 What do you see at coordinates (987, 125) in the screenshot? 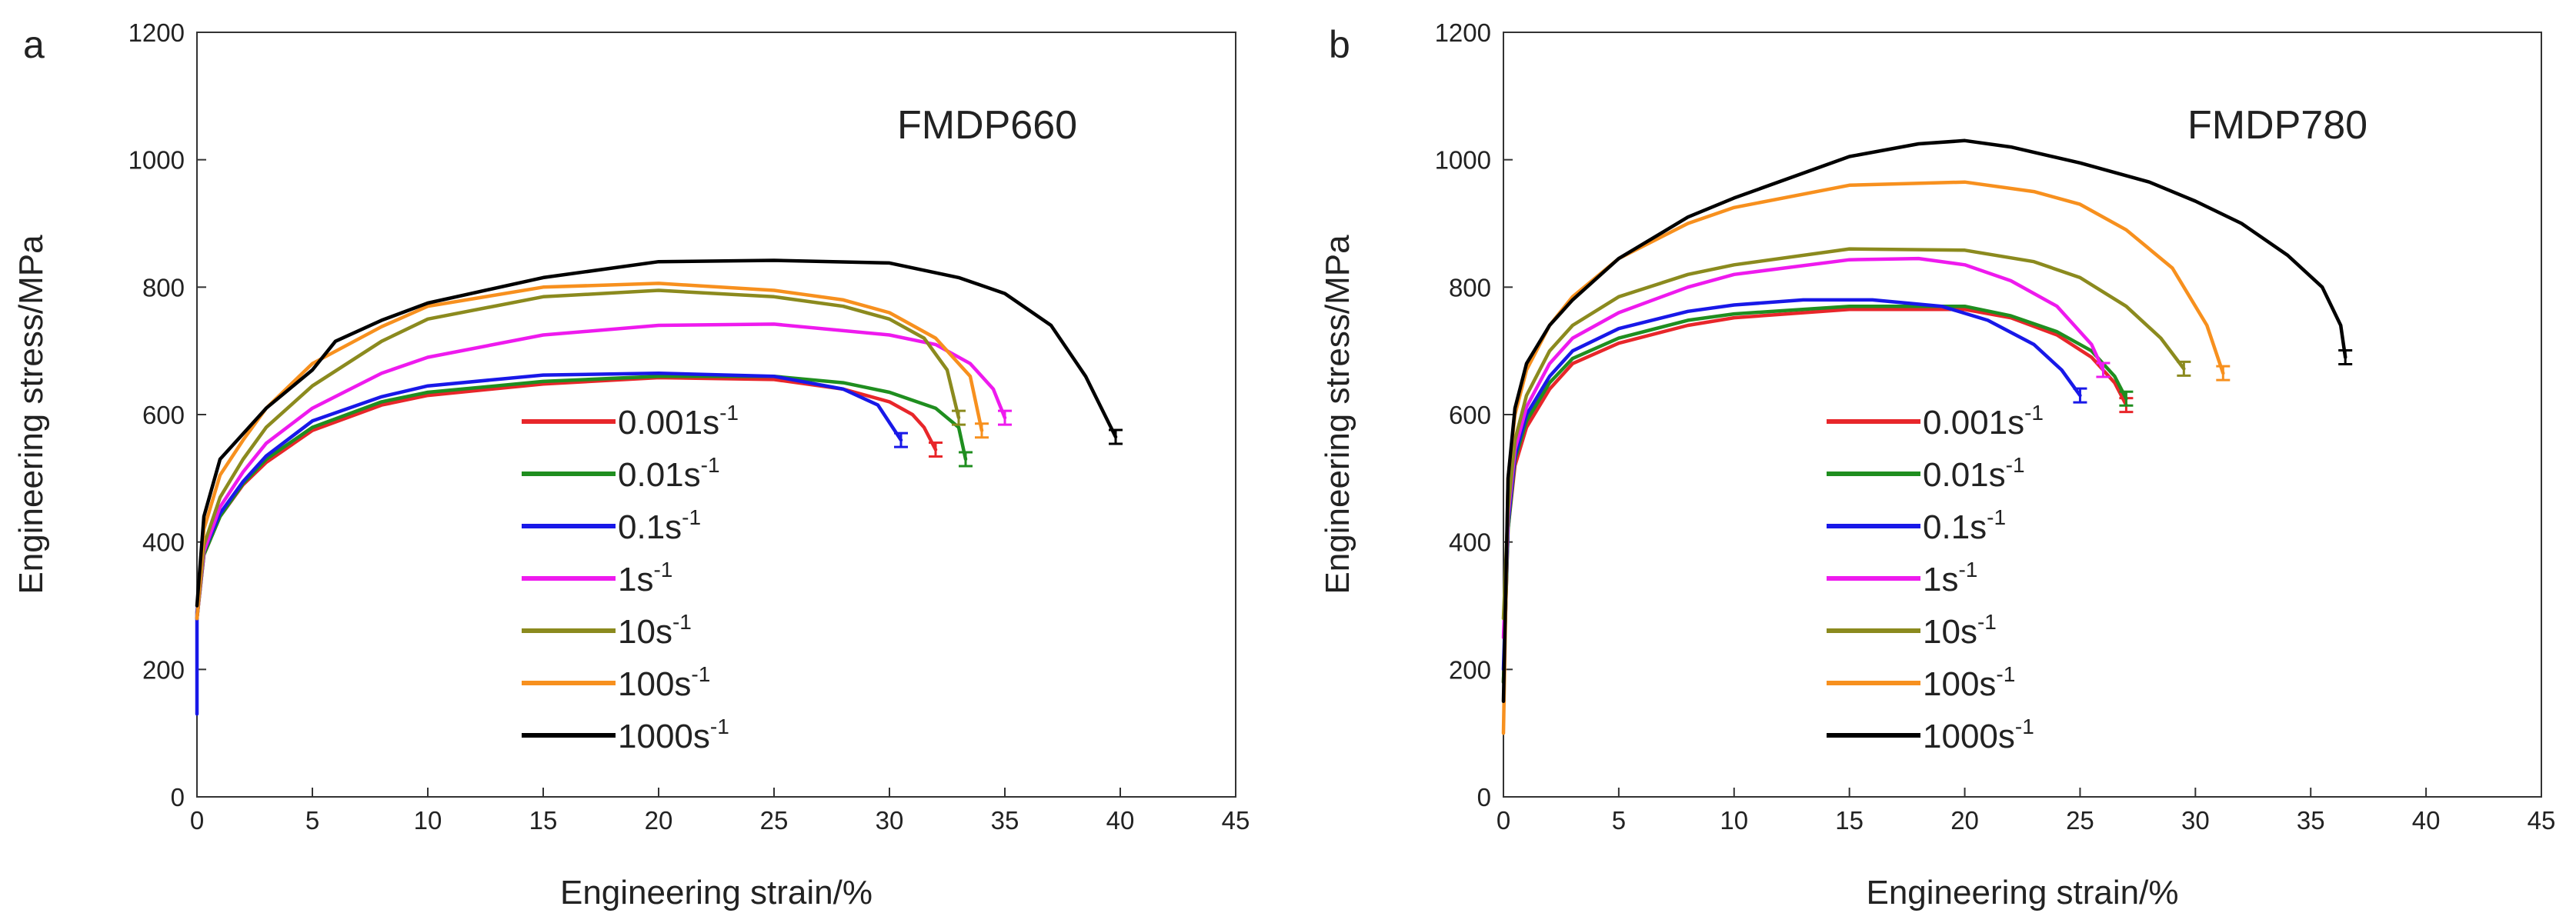
I see `chart-title: FMDP660` at bounding box center [987, 125].